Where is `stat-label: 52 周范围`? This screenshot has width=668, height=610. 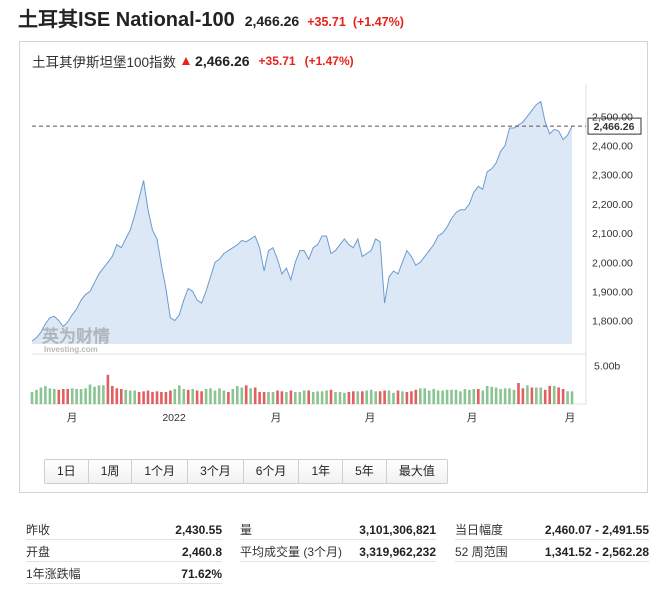 stat-label: 52 周范围 is located at coordinates (481, 552).